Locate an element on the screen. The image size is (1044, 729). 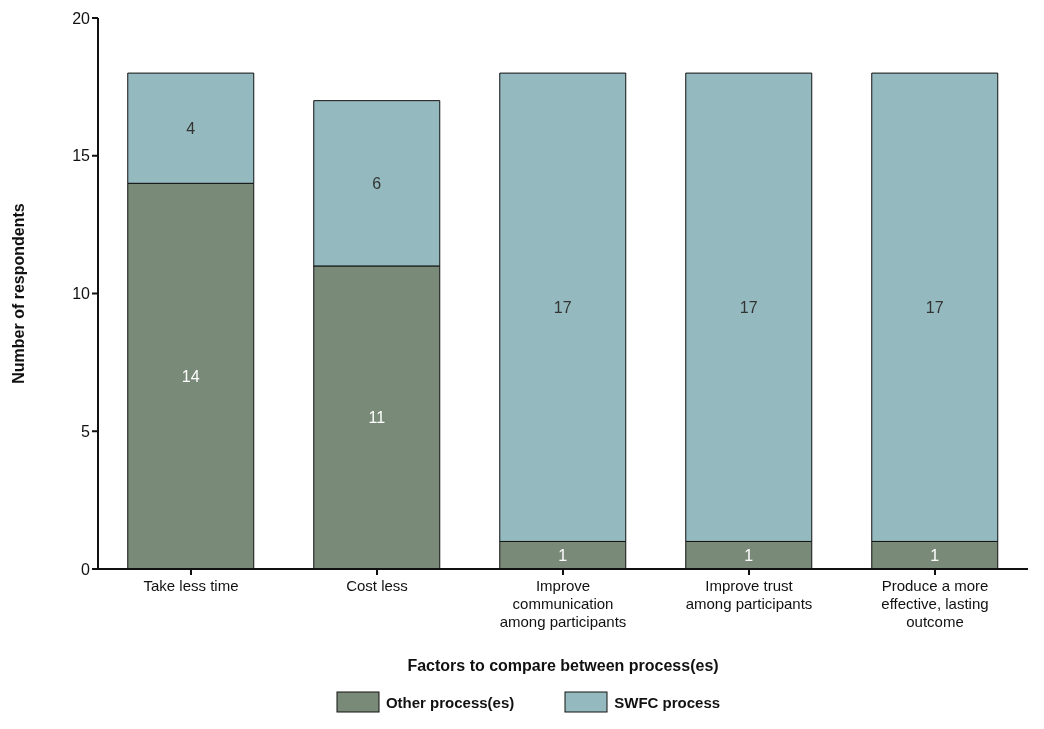
x-tick-label: Cost less is located at coordinates (377, 585).